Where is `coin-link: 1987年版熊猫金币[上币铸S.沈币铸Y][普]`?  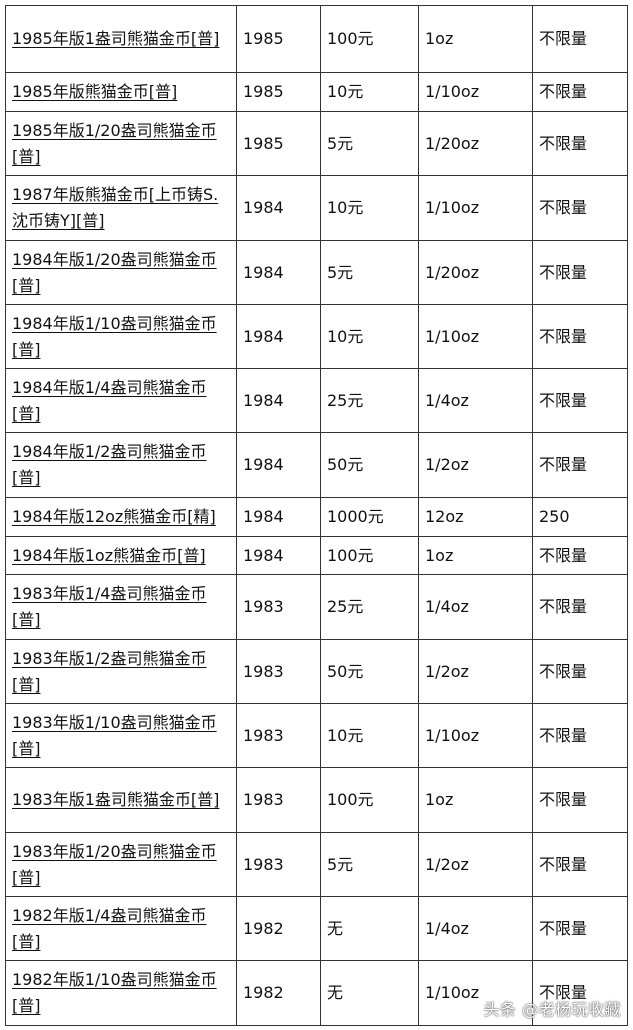 coin-link: 1987年版熊猫金币[上币铸S.沈币铸Y][普] is located at coordinates (115, 207).